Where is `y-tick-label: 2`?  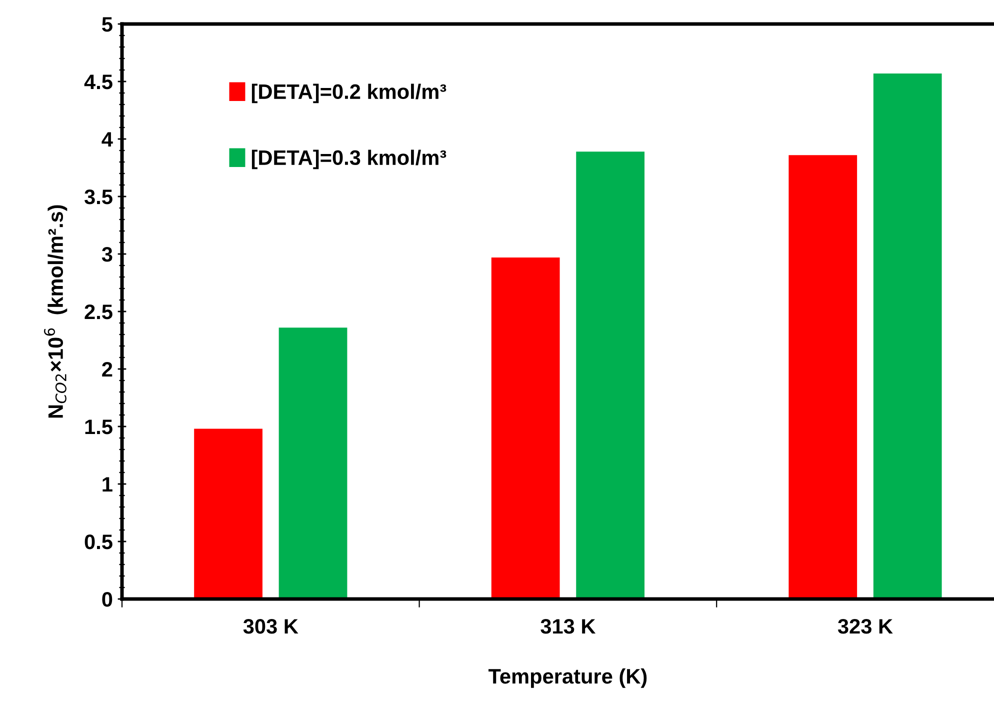 y-tick-label: 2 is located at coordinates (107, 369).